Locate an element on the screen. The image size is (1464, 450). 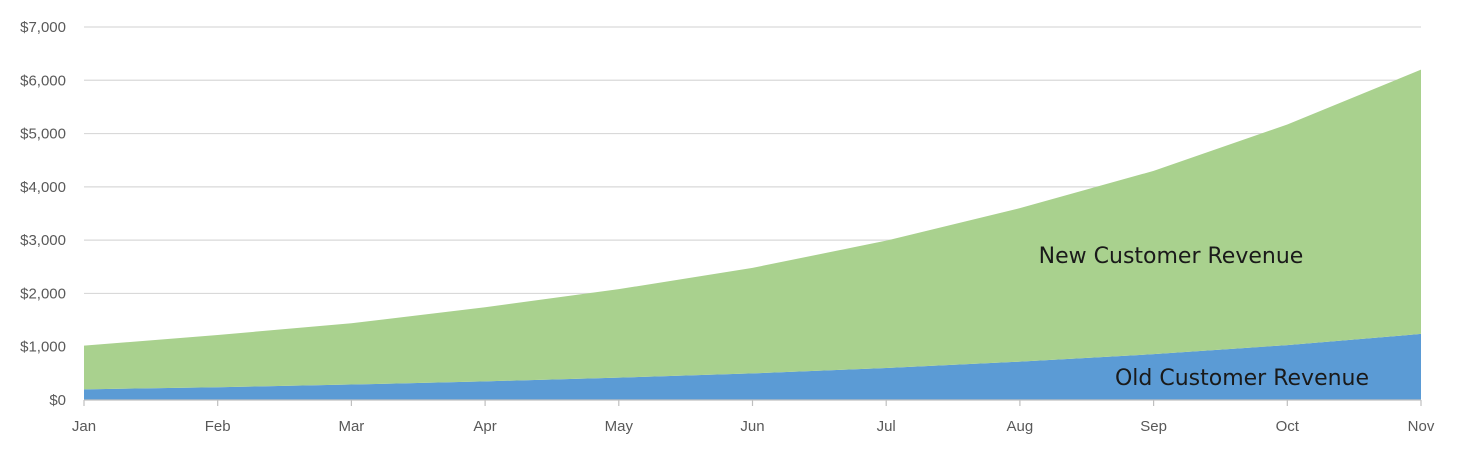
y-tick-label: $5,000 is located at coordinates (43, 134).